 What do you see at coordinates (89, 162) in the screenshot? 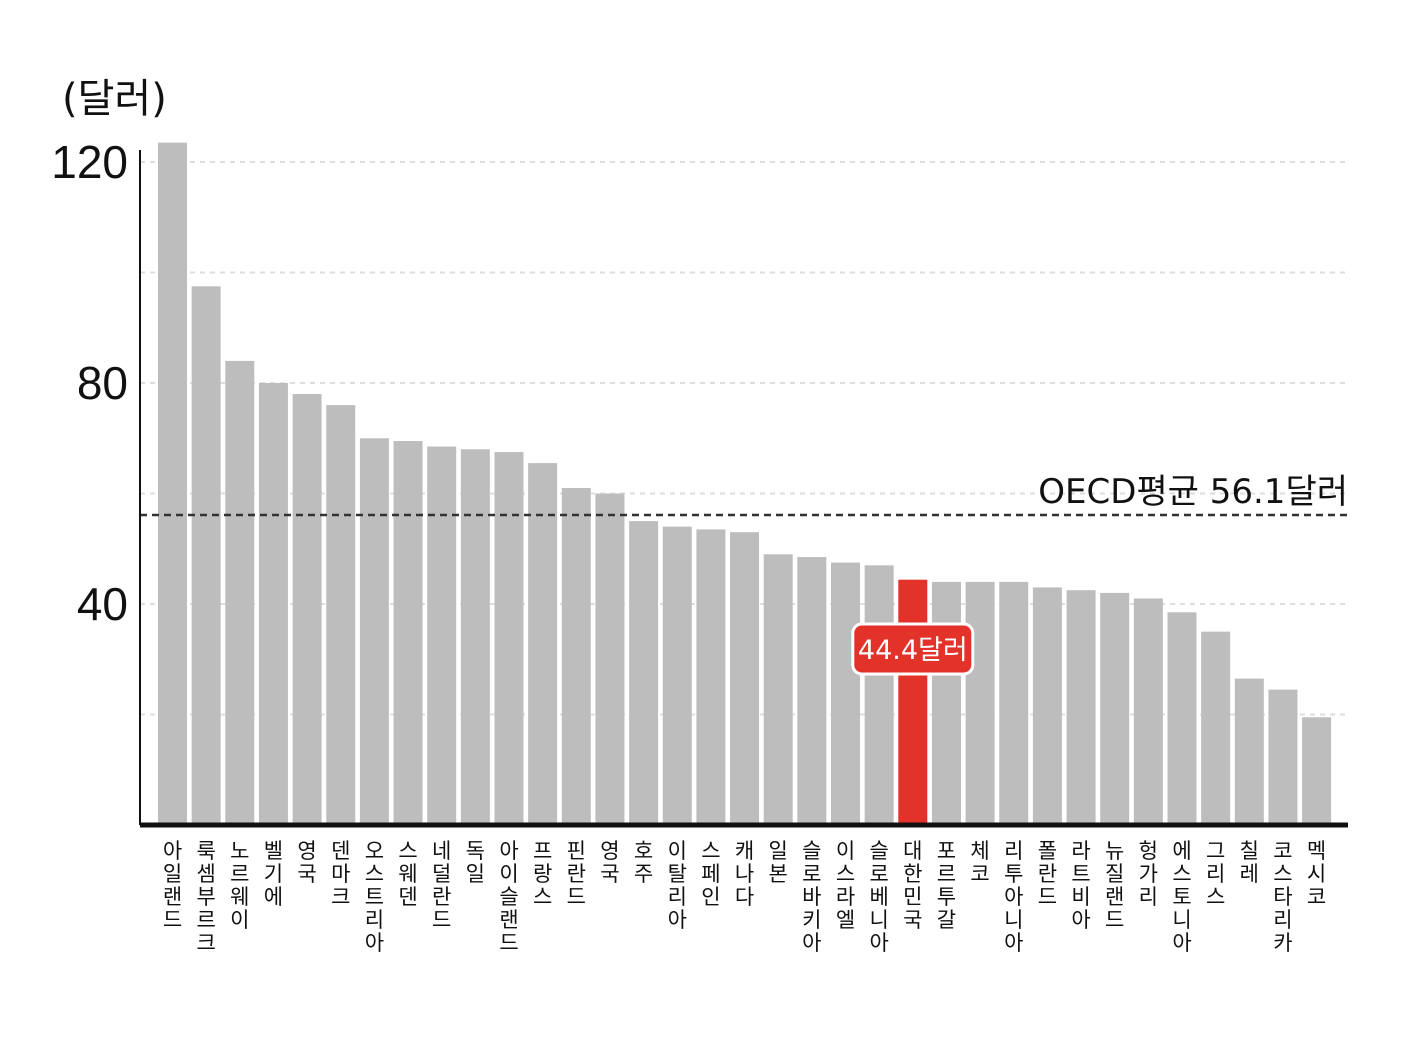
I see `y-tick-label: 120` at bounding box center [89, 162].